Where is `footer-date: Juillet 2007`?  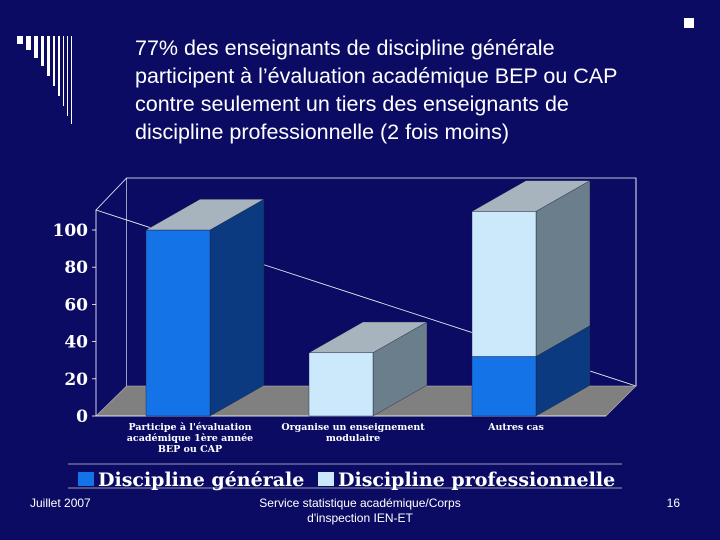 footer-date: Juillet 2007 is located at coordinates (60, 503).